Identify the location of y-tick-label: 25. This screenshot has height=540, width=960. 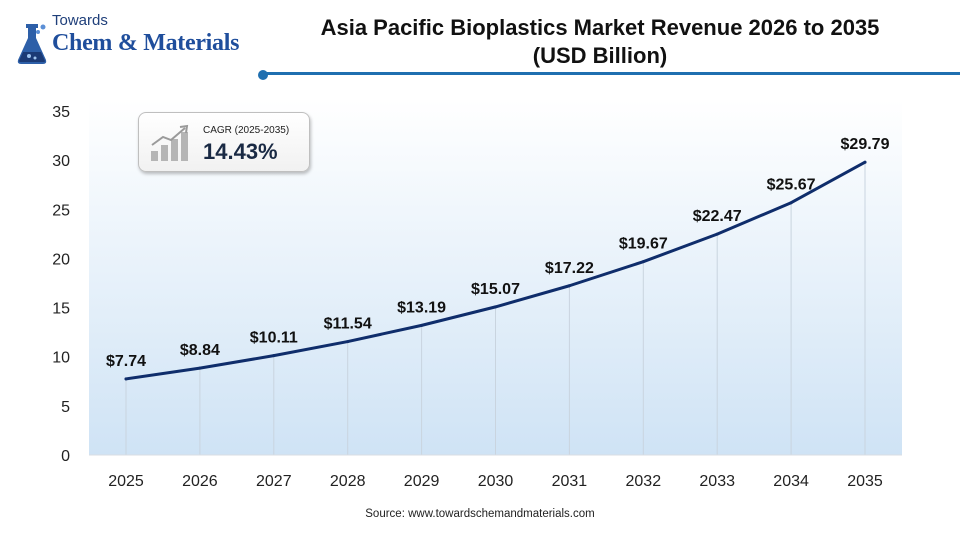
(61, 210).